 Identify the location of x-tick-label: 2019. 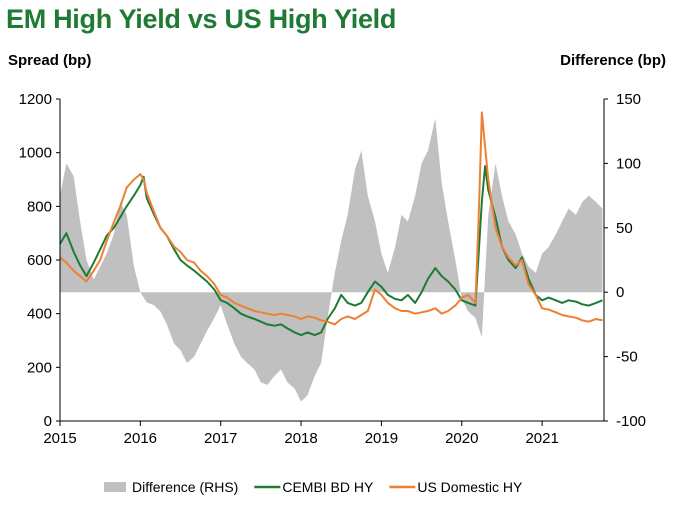
(381, 438).